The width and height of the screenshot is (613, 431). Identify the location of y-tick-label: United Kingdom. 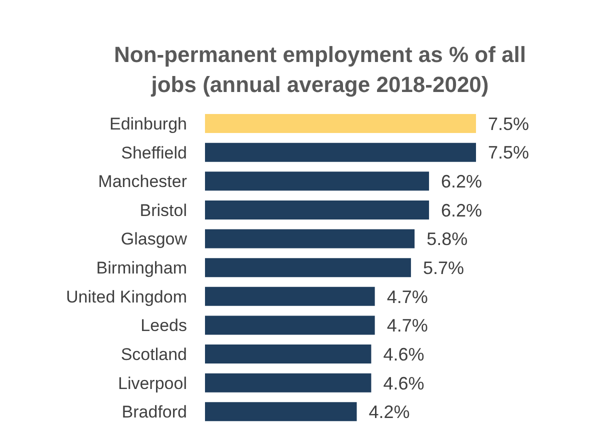
(126, 296).